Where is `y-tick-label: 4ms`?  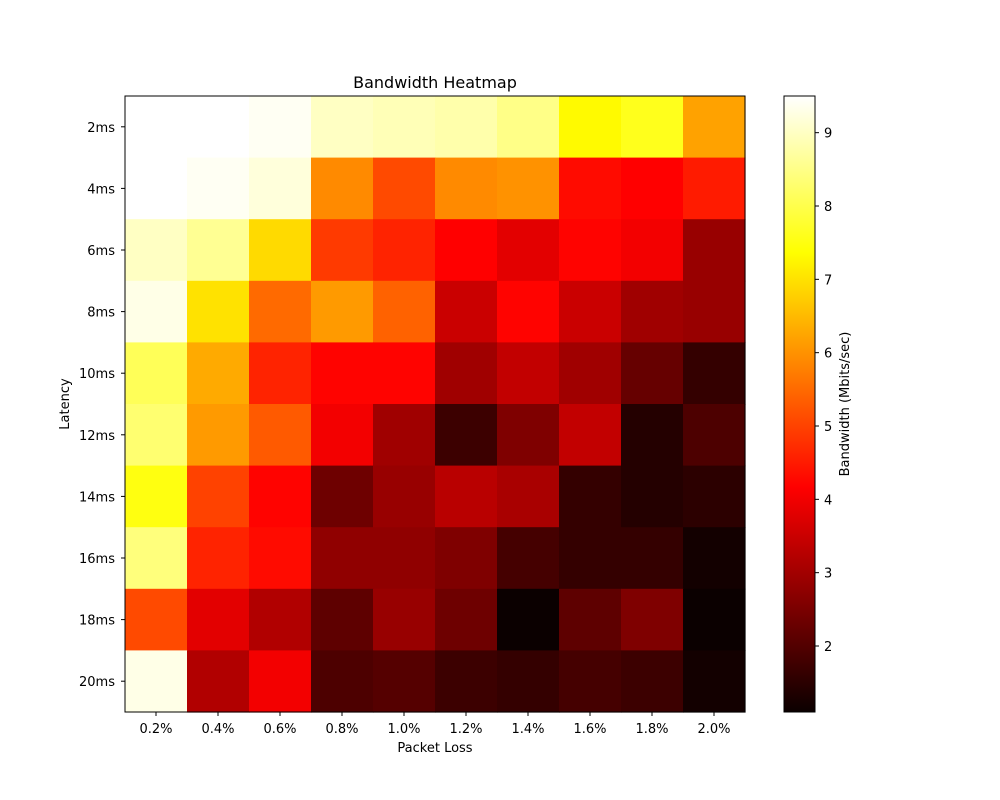
y-tick-label: 4ms is located at coordinates (101, 189).